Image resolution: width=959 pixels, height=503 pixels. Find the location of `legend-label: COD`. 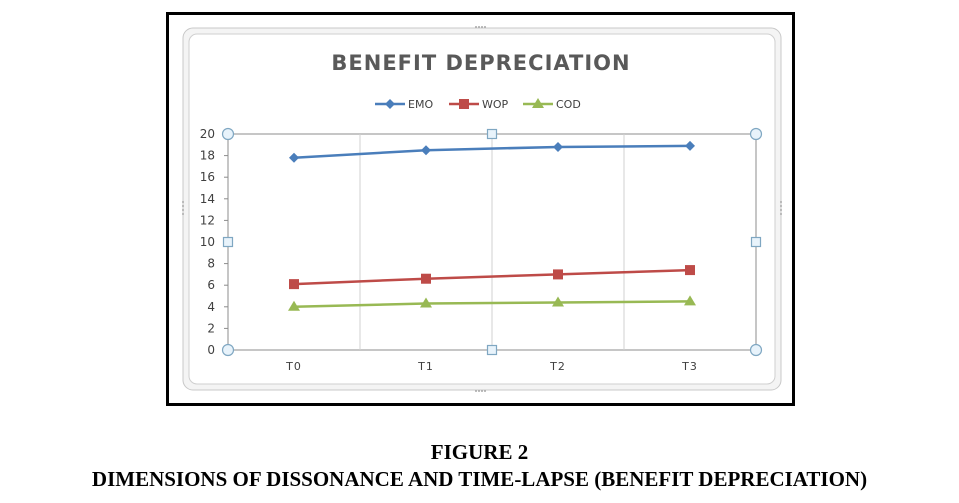

legend-label: COD is located at coordinates (568, 104).